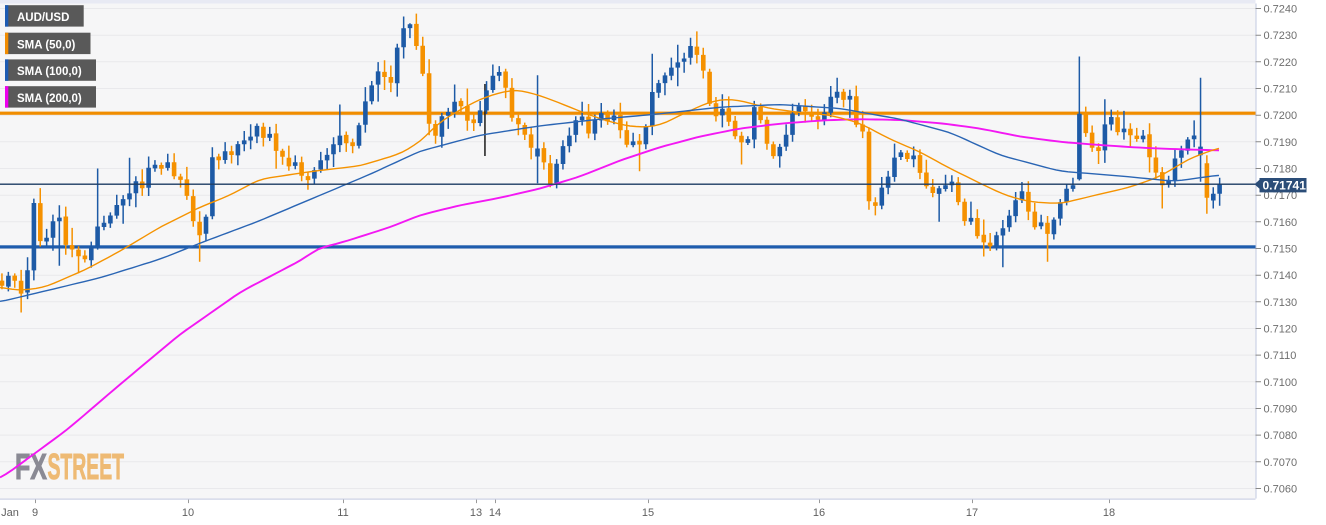 This screenshot has height=525, width=1326. Describe the element at coordinates (476, 513) in the screenshot. I see `svg-text: 13` at that location.